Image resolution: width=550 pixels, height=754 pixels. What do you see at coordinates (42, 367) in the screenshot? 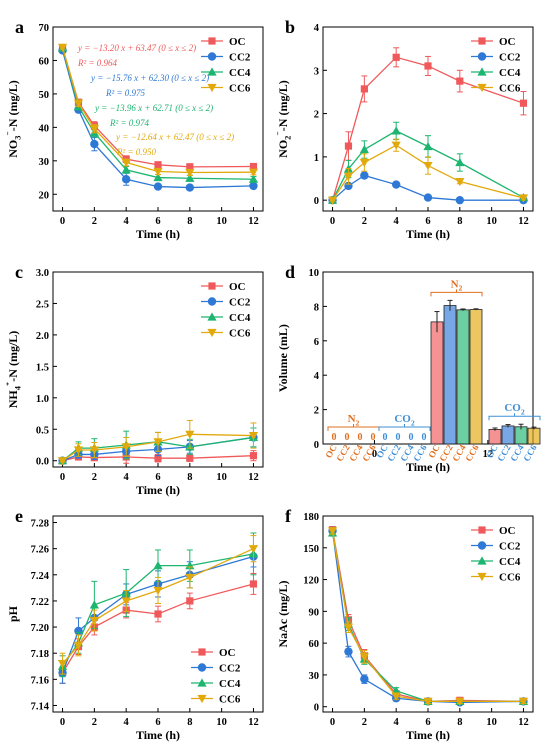
I see `y-tick-label: 1.5` at bounding box center [42, 367].